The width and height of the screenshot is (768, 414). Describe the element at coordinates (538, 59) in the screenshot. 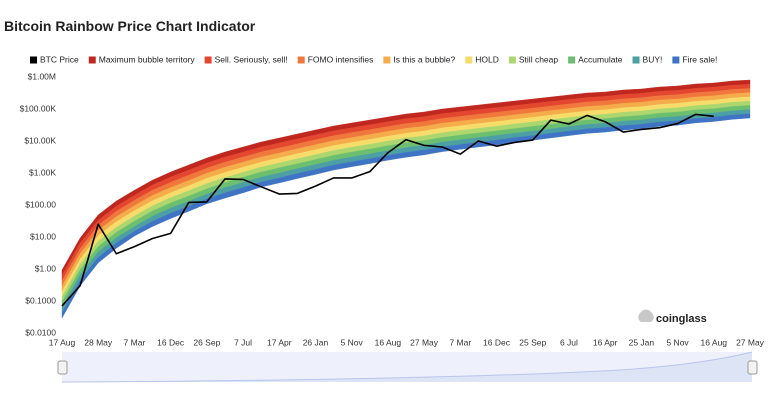

I see `legend-label: Still cheap` at that location.